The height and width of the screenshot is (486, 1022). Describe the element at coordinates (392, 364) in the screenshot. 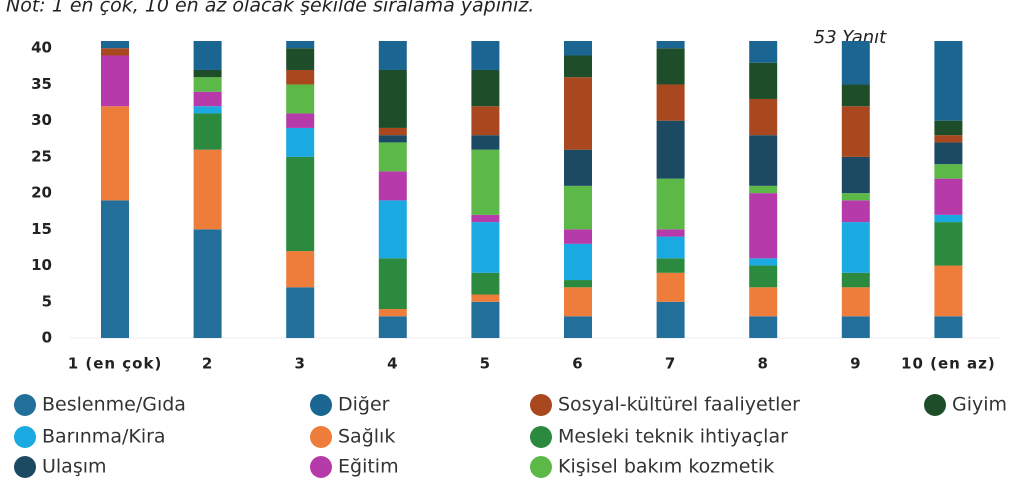

I see `x-tick-label: 4` at that location.